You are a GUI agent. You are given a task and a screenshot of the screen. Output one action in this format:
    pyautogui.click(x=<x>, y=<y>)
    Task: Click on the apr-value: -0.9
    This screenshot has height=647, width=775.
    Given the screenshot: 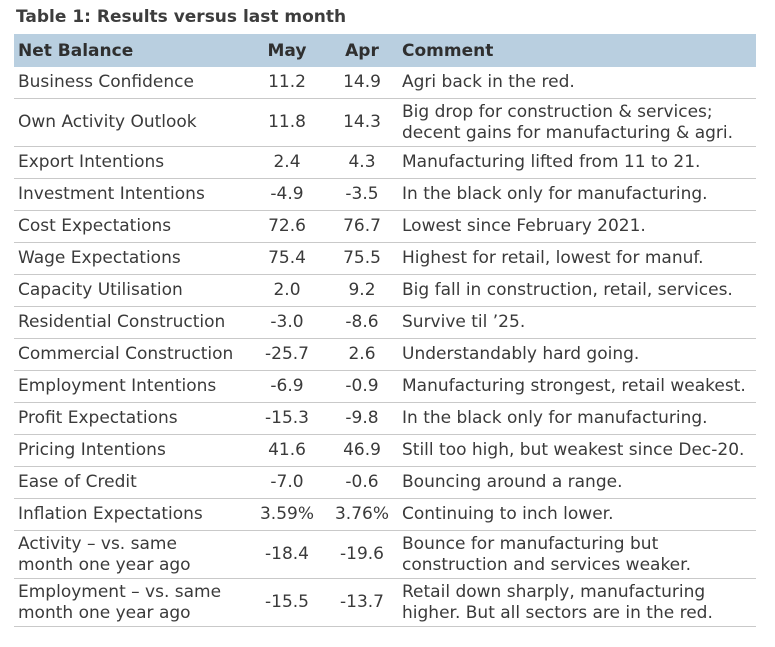 What is the action you would take?
    pyautogui.click(x=362, y=386)
    